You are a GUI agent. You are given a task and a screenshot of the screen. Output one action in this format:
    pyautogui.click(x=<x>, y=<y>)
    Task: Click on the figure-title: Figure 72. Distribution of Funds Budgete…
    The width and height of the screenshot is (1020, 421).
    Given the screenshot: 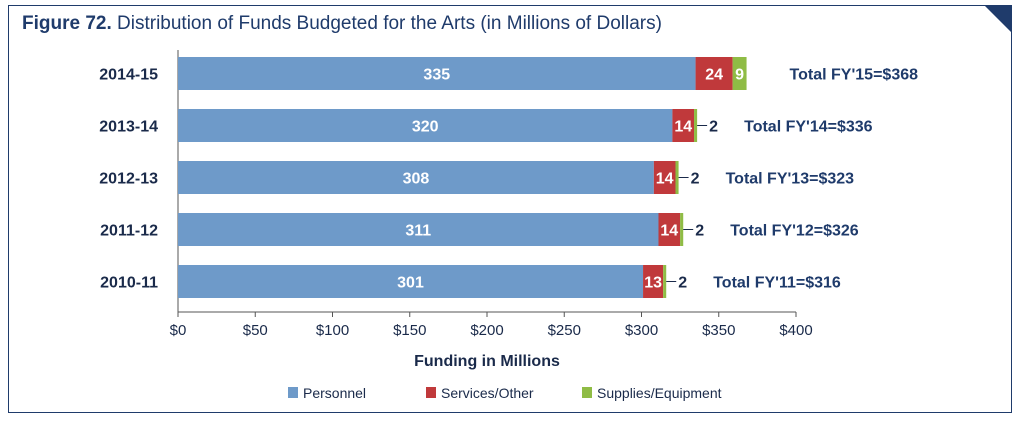 What is the action you would take?
    pyautogui.click(x=342, y=24)
    